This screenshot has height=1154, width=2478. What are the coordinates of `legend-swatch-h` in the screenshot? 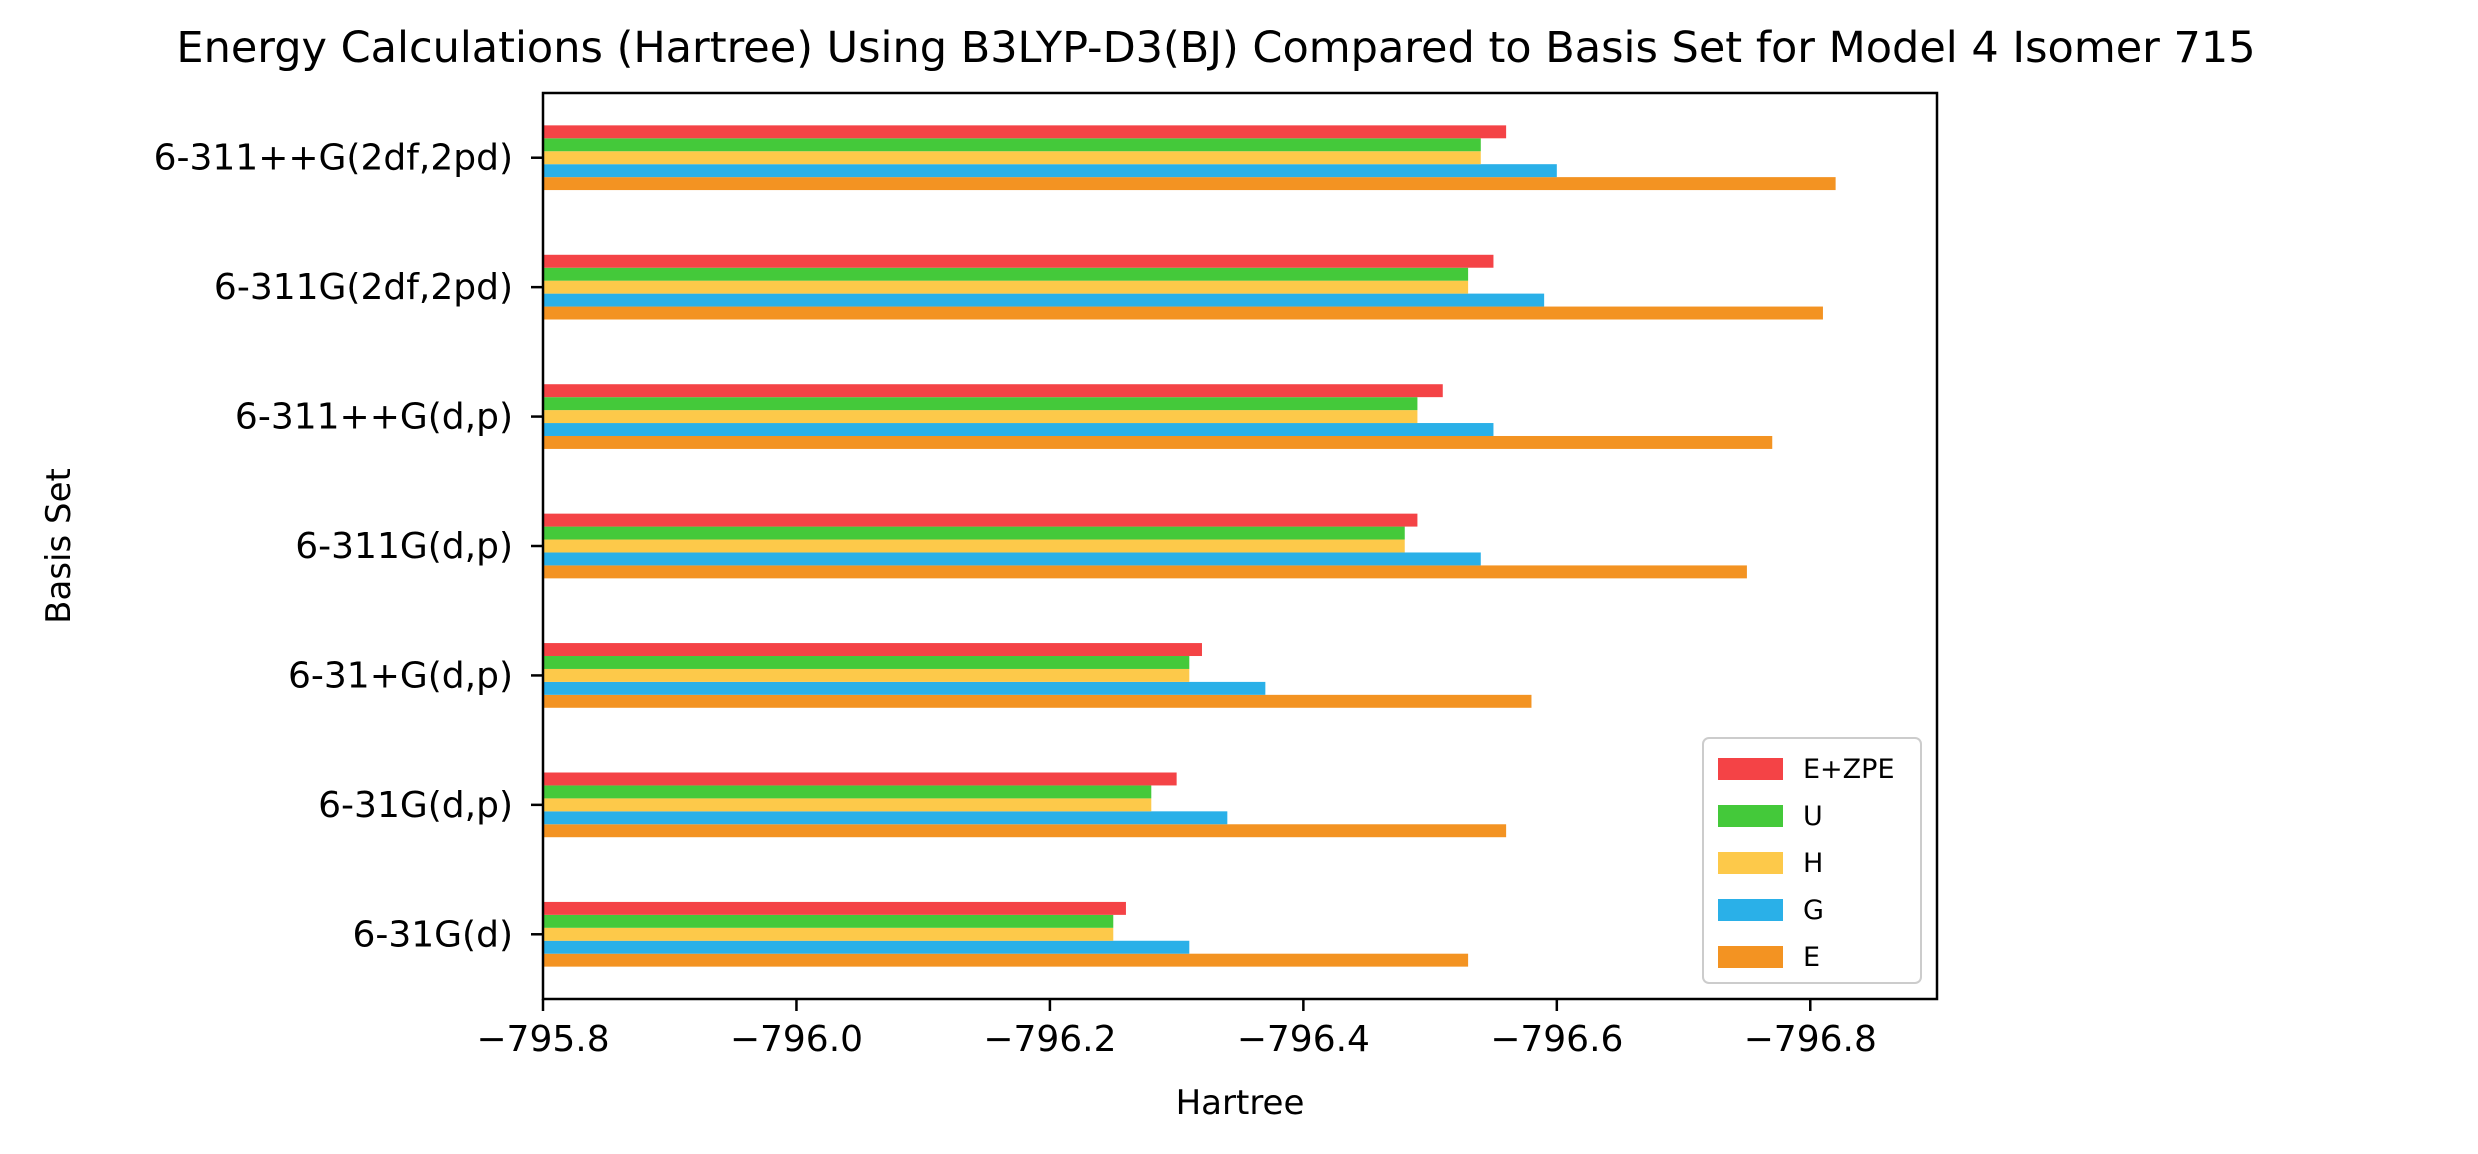 It's located at (1750, 863).